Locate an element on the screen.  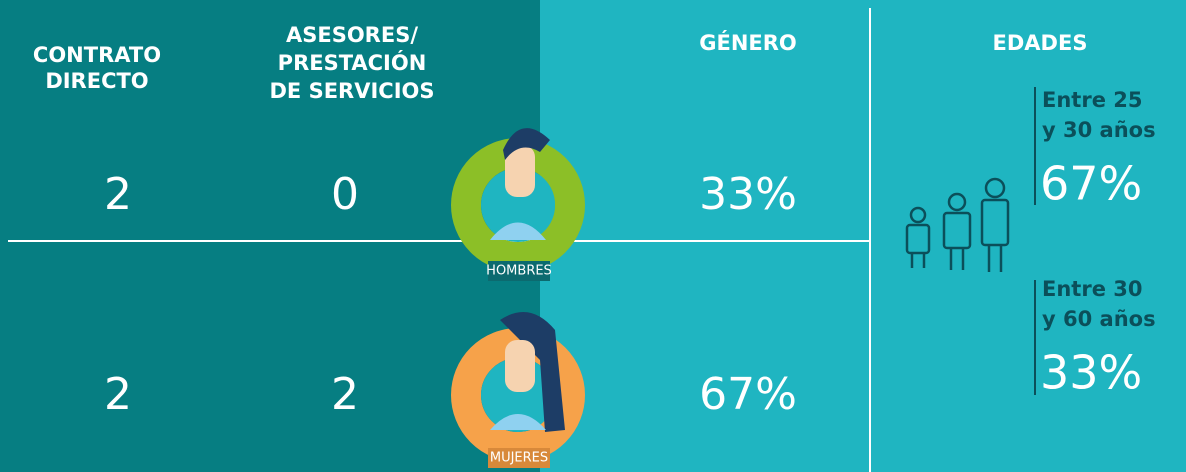
age-label-line: Entre 30 is located at coordinates (1092, 289).